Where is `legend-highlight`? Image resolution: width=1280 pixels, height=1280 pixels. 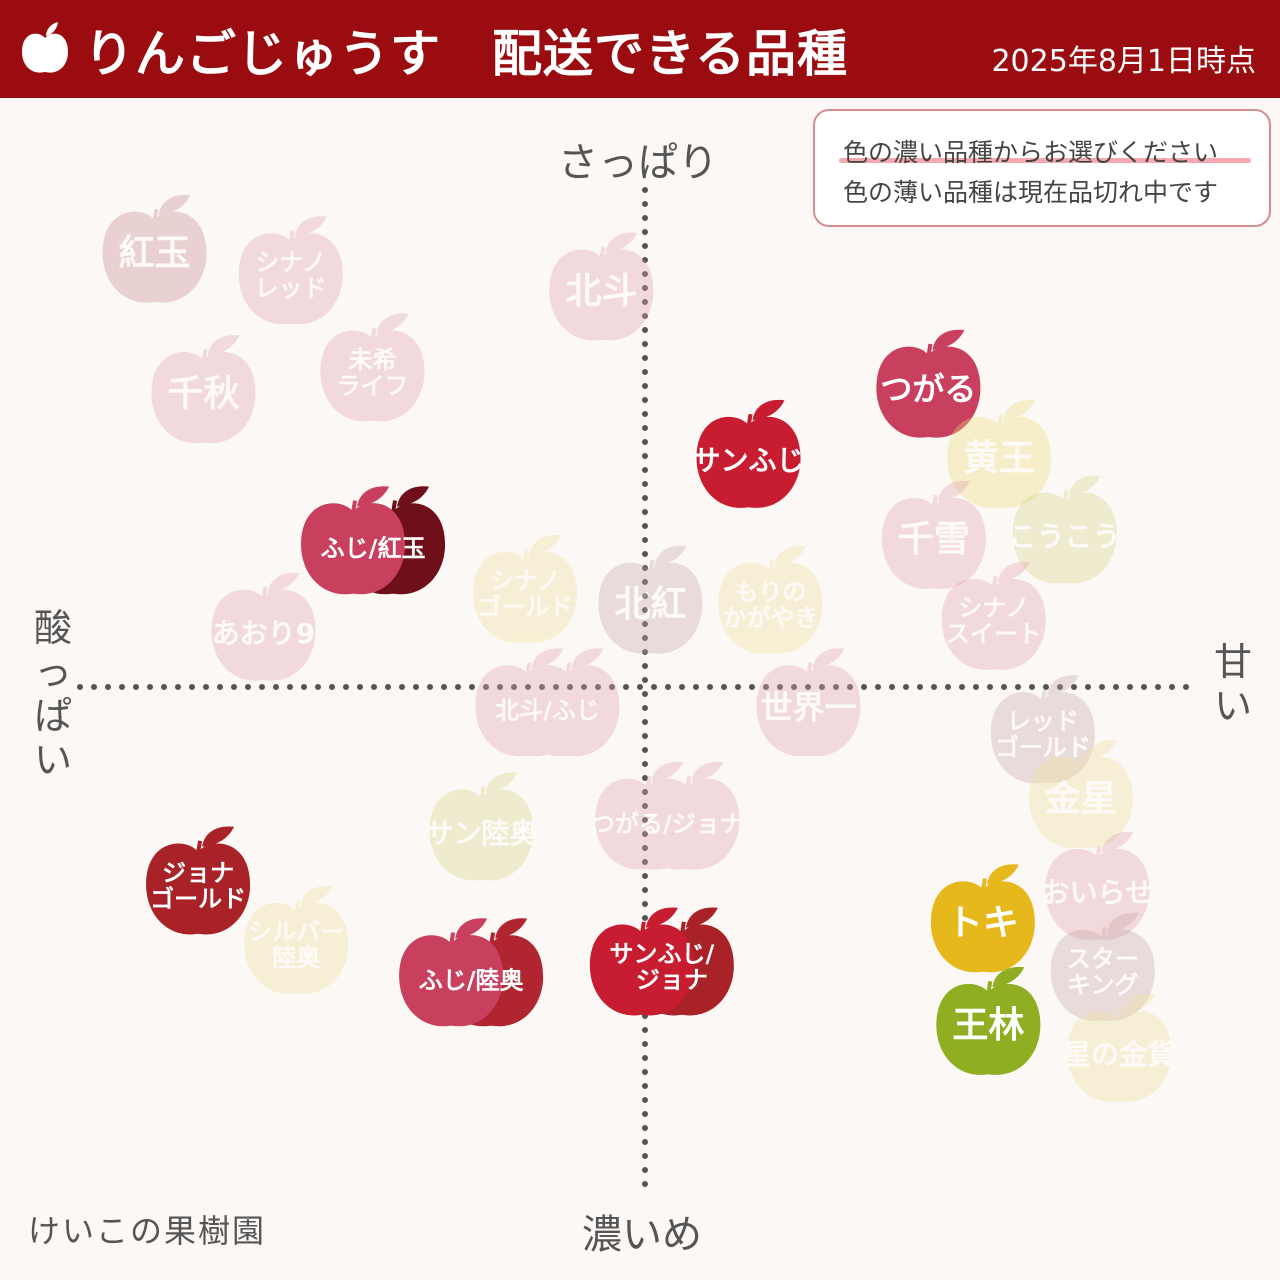 legend-highlight is located at coordinates (1045, 160).